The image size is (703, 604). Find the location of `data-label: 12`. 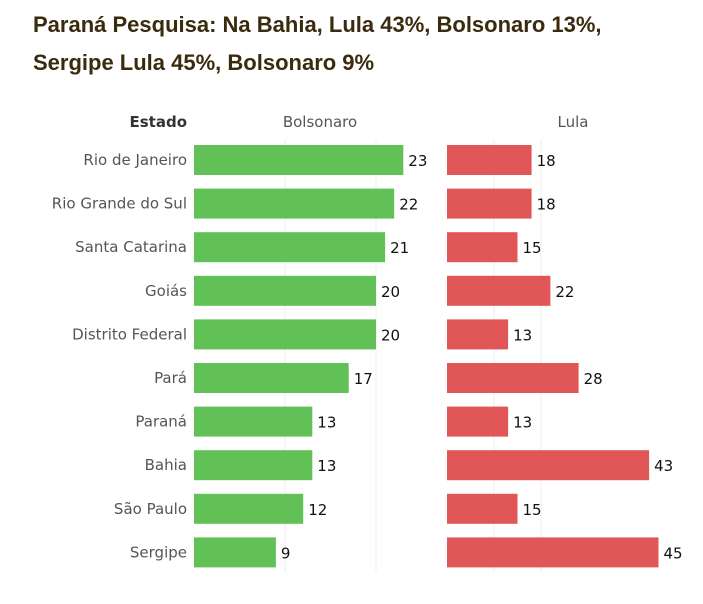

data-label: 12 is located at coordinates (317, 510).